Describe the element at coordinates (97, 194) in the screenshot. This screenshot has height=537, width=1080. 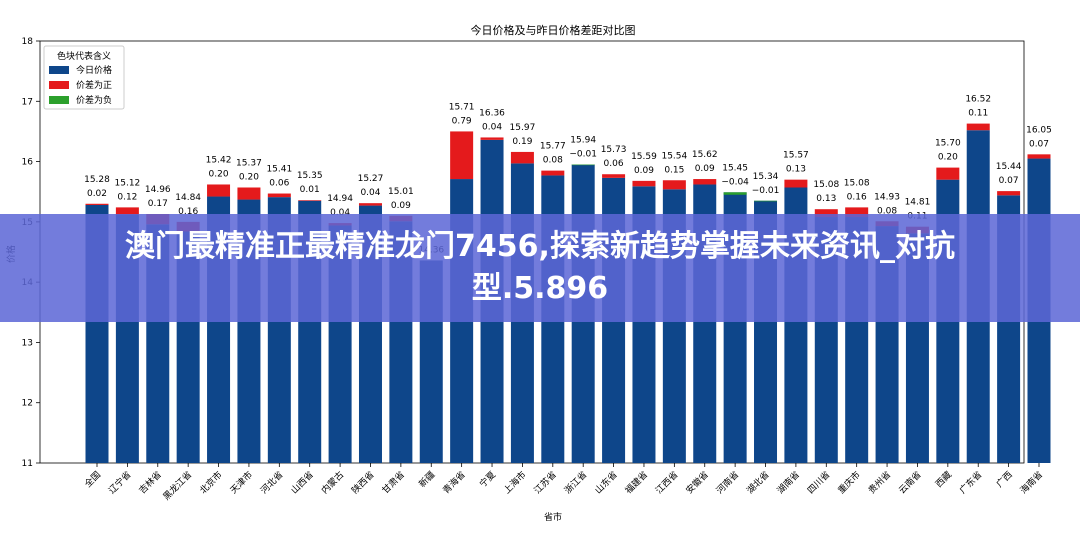
I see `diff-value-label: 0.02` at that location.